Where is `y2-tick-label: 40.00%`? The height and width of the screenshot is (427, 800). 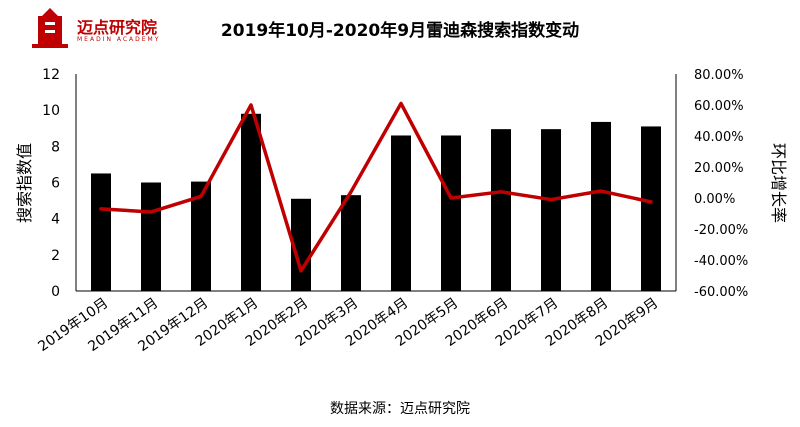
y2-tick-label: 40.00% is located at coordinates (719, 137).